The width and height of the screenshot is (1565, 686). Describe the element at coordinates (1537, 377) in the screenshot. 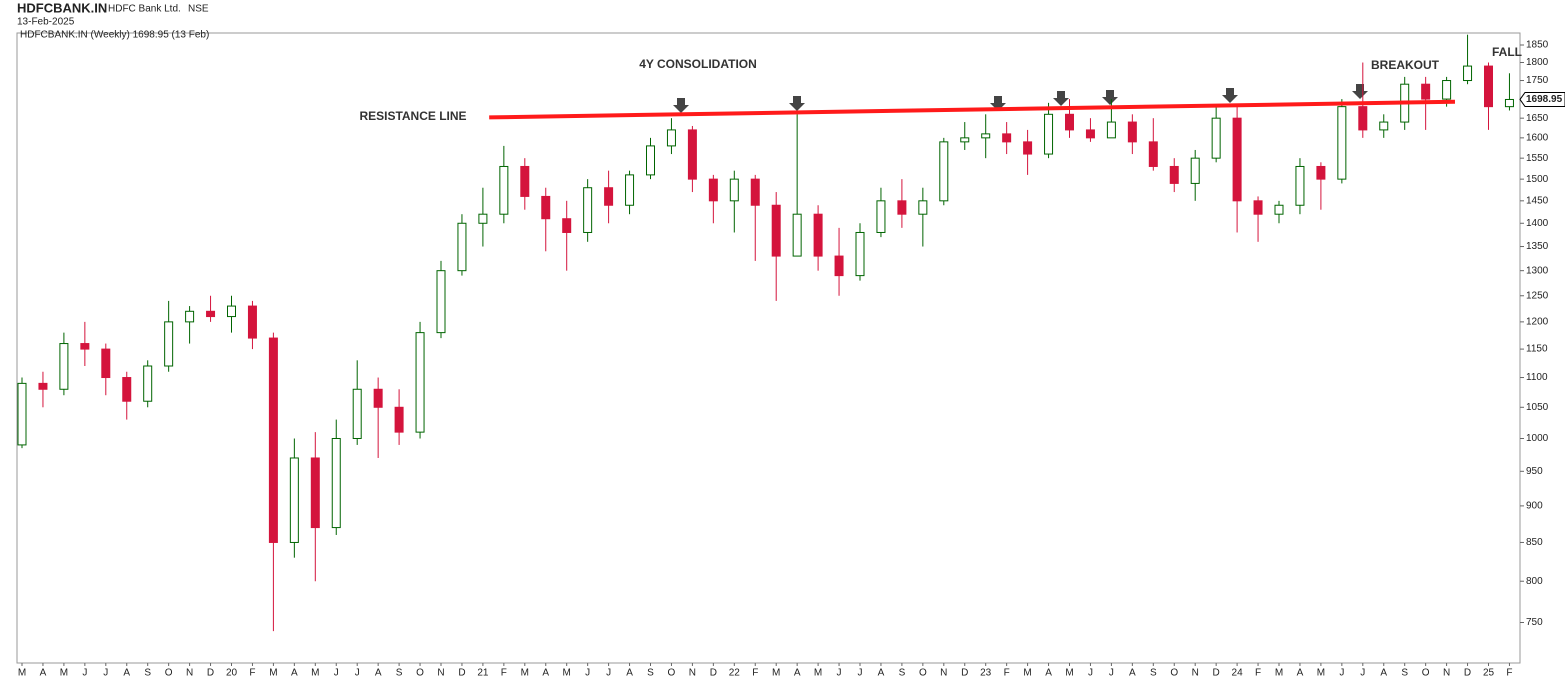

I see `y-tick-label: 1100` at that location.